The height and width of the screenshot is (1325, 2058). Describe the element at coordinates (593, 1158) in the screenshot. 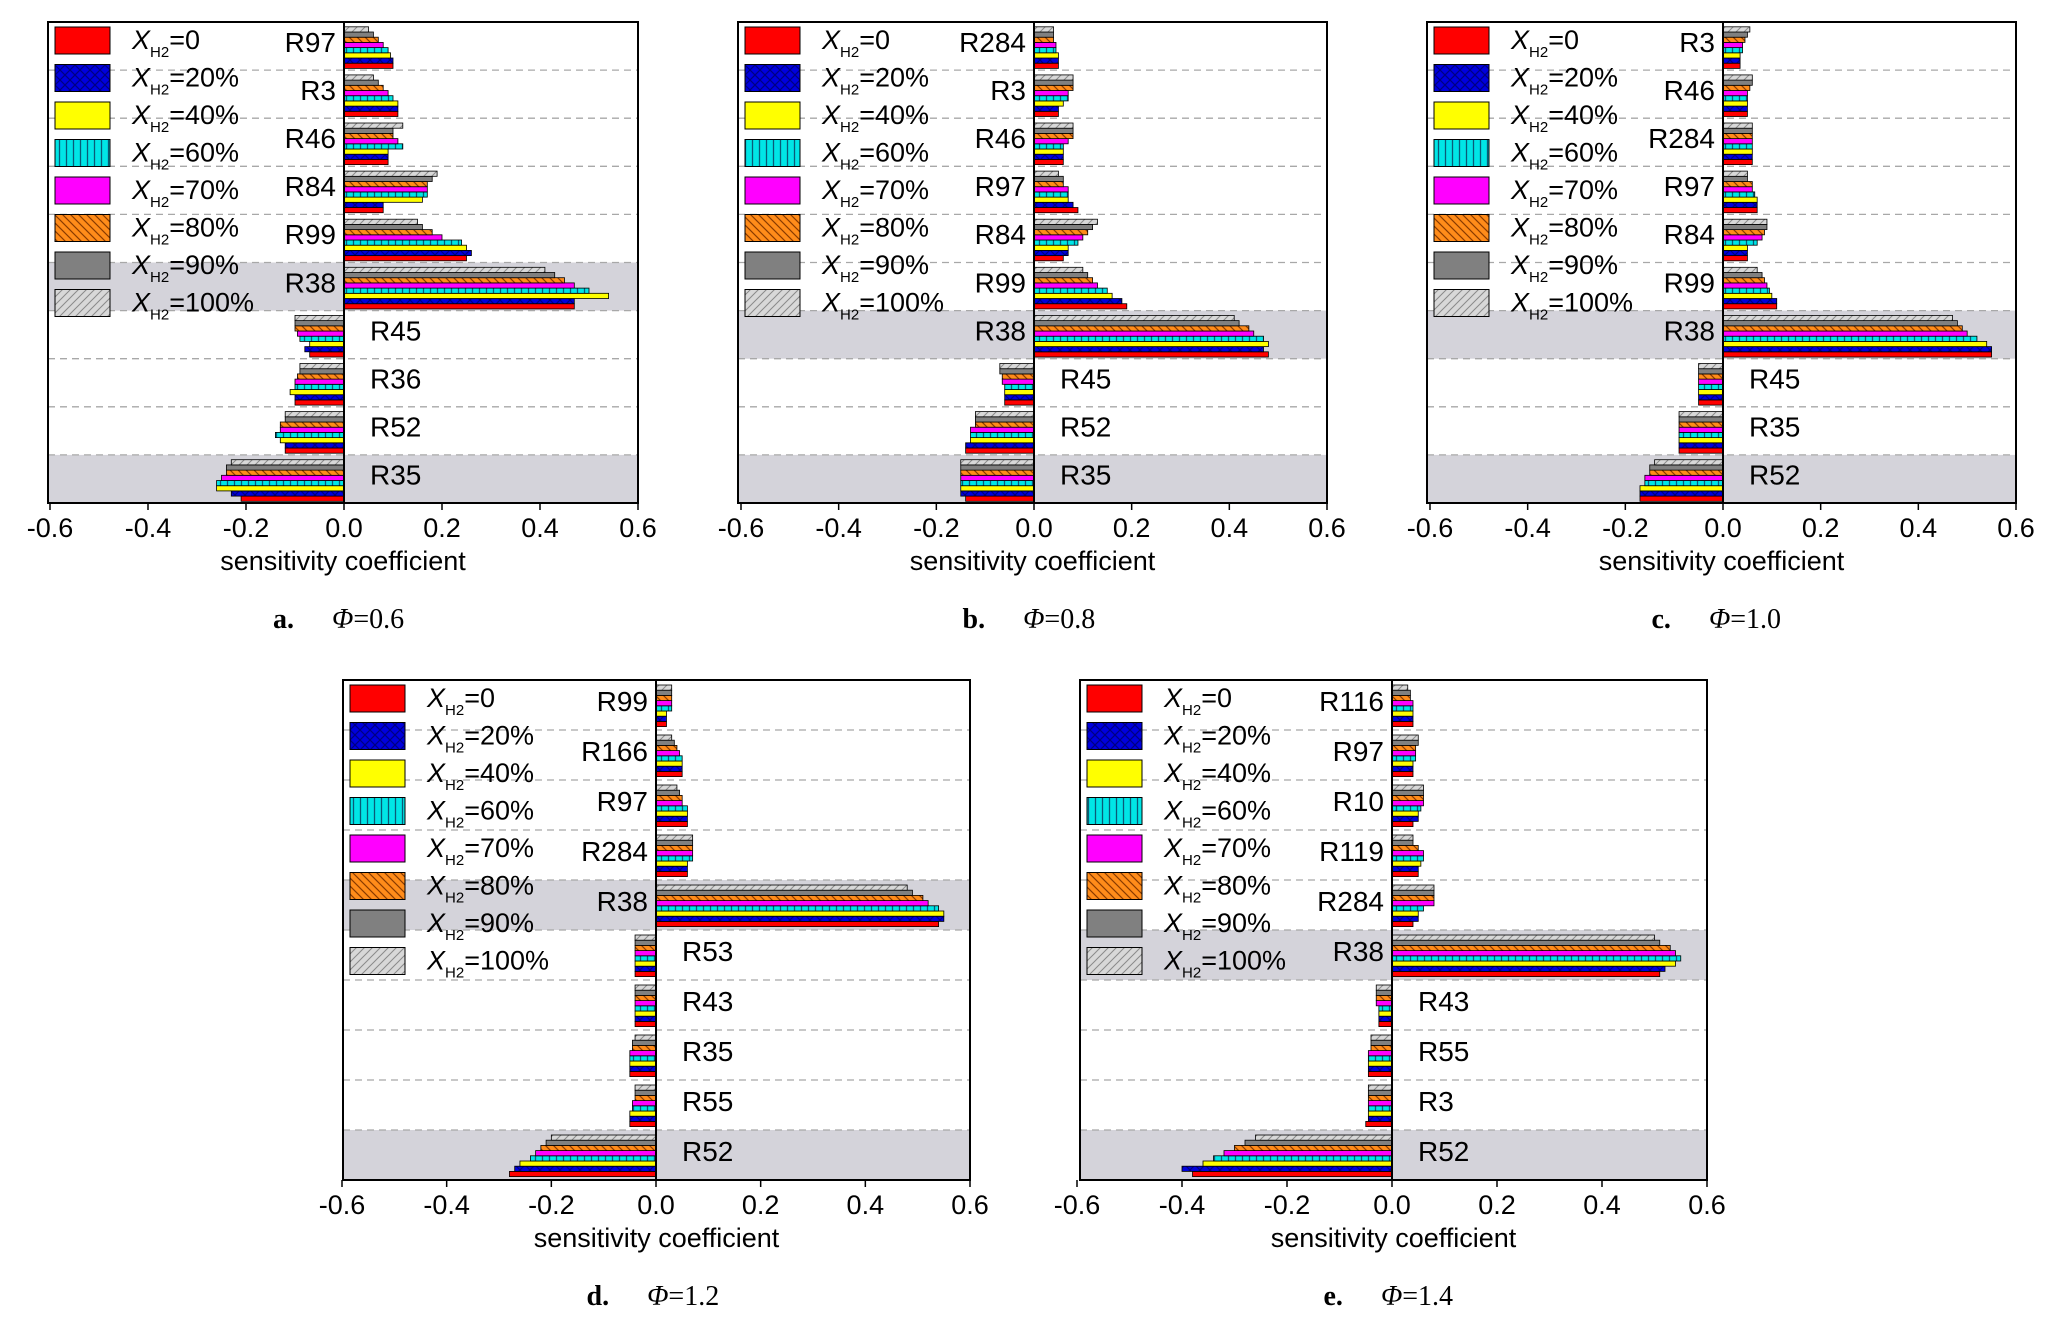

I see `bar-R52-s3` at that location.